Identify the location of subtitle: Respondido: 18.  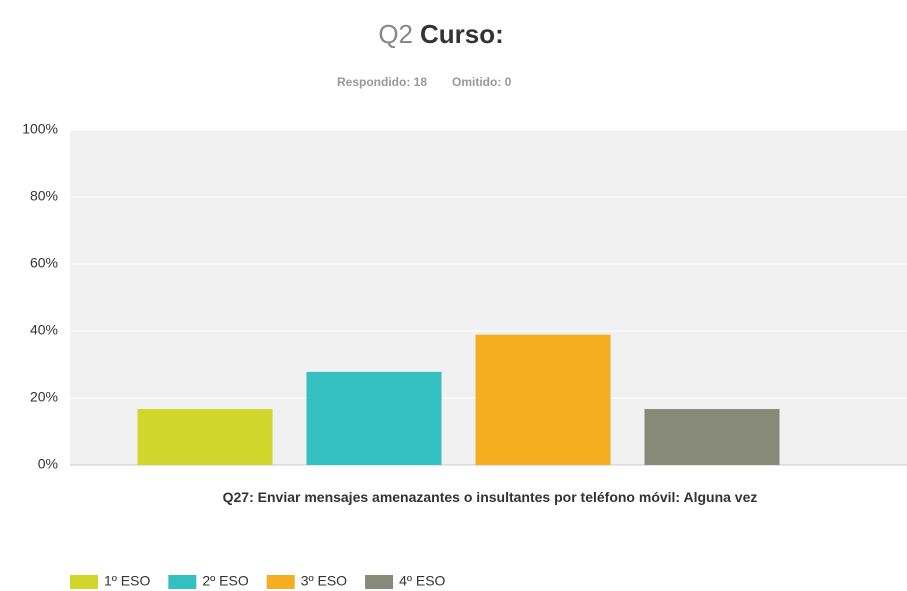
(382, 82).